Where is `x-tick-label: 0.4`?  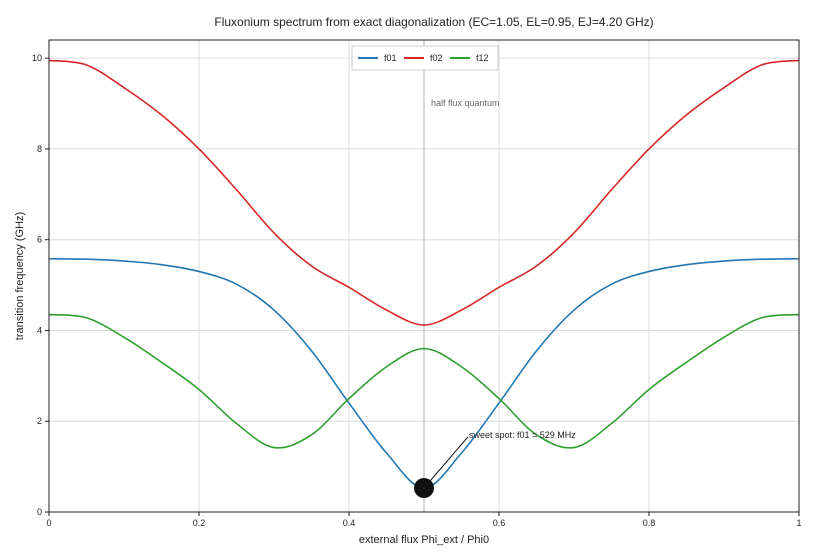 x-tick-label: 0.4 is located at coordinates (349, 523).